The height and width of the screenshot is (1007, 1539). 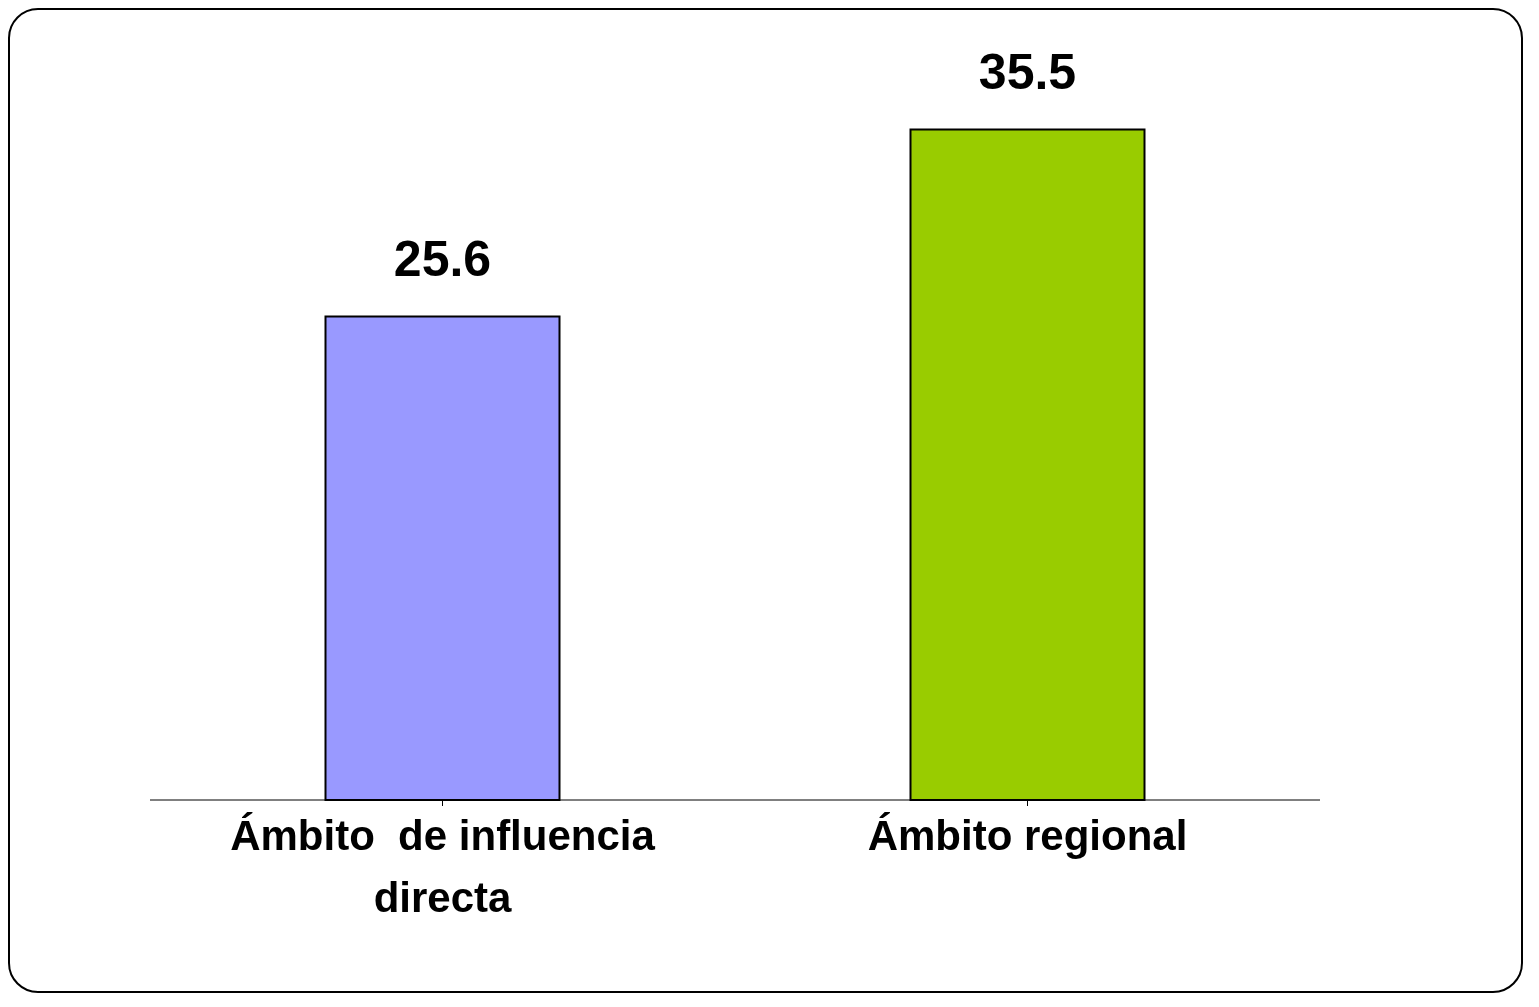 What do you see at coordinates (442, 259) in the screenshot?
I see `data-label: 25.6` at bounding box center [442, 259].